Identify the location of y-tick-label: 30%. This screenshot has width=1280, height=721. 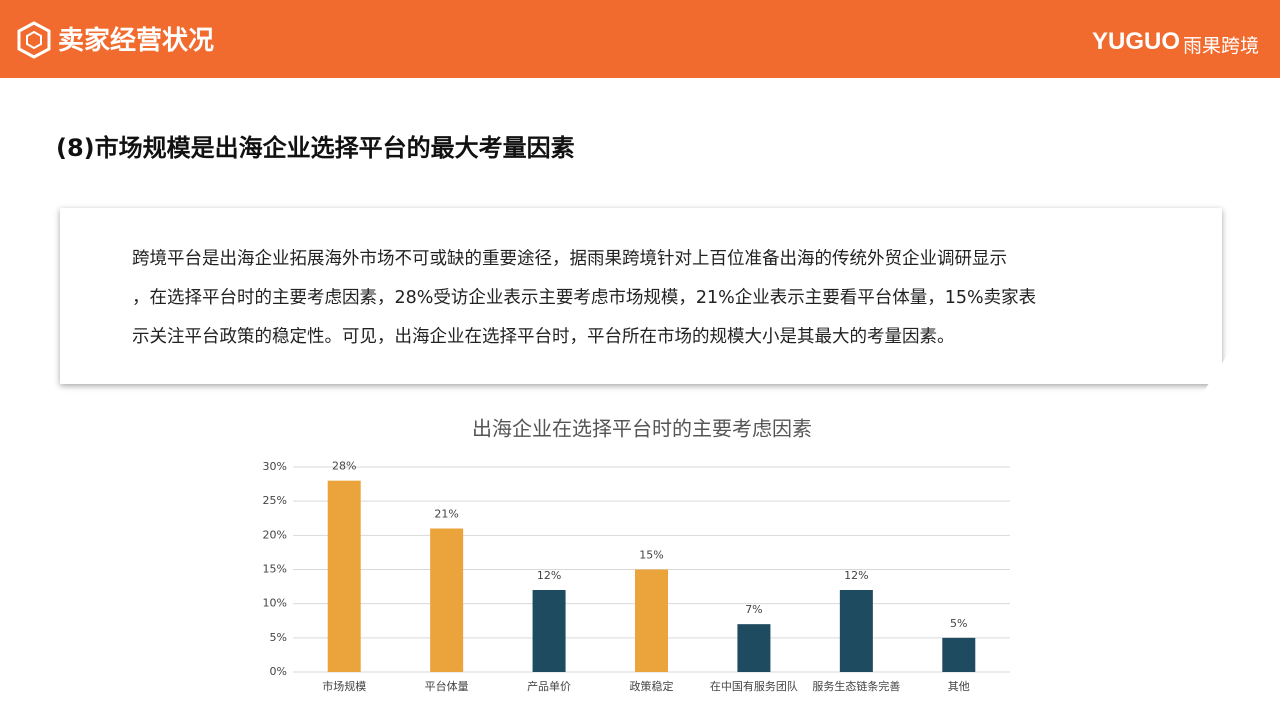
(275, 466).